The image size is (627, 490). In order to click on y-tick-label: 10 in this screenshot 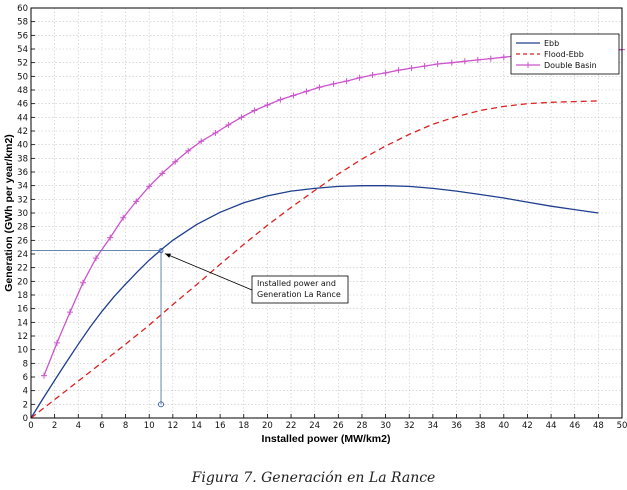, I will do `click(22, 351)`.